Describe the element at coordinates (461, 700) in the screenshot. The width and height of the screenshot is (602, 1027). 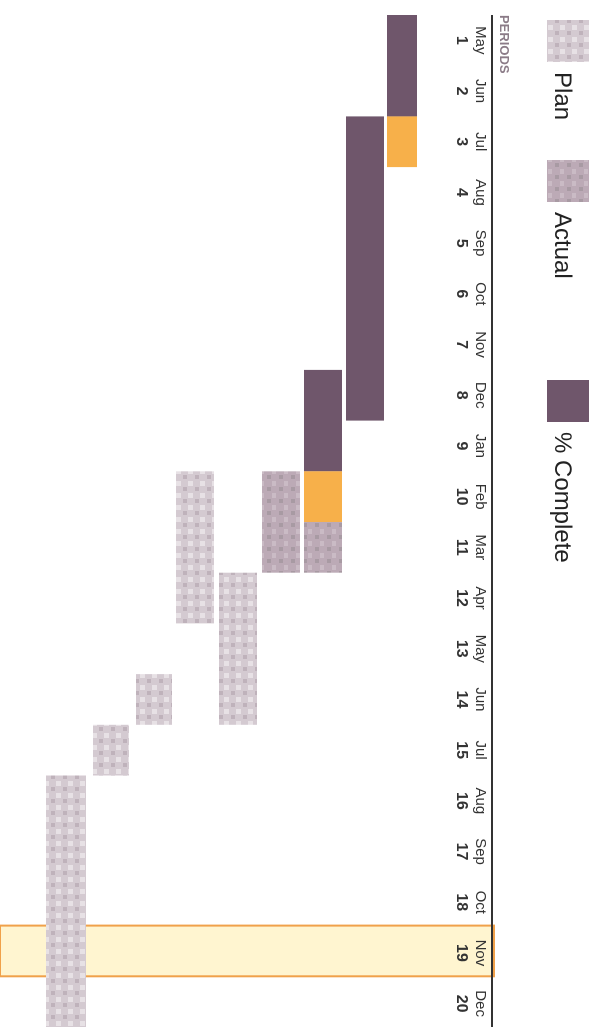
I see `period-tick-label: 14` at that location.